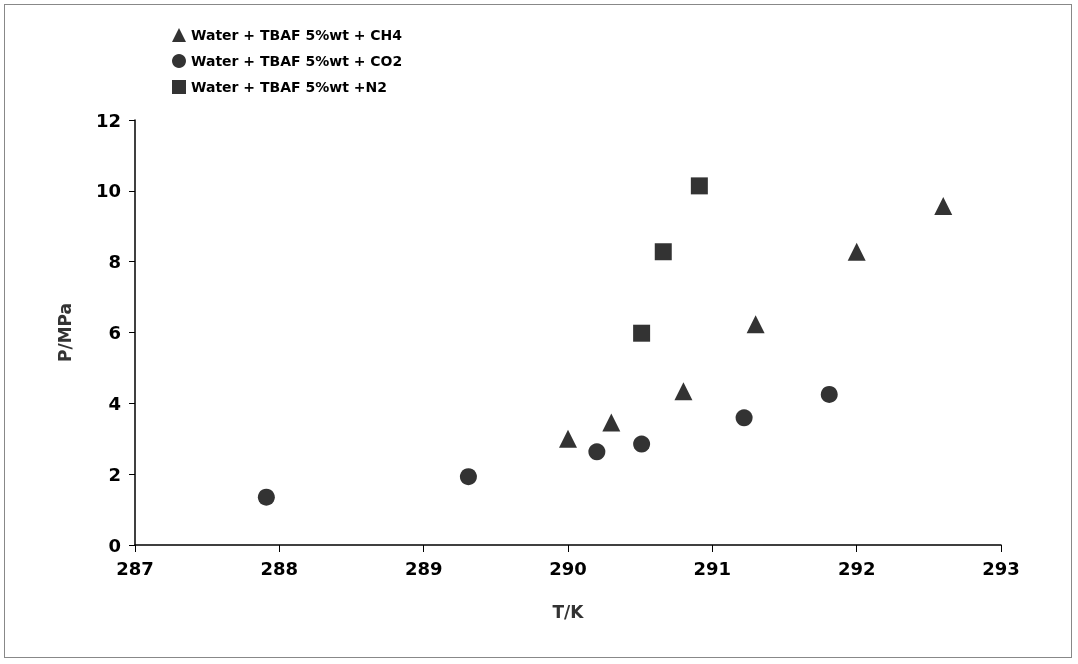 This screenshot has width=1078, height=664. Describe the element at coordinates (114, 545) in the screenshot. I see `y-tick-label: 0` at that location.